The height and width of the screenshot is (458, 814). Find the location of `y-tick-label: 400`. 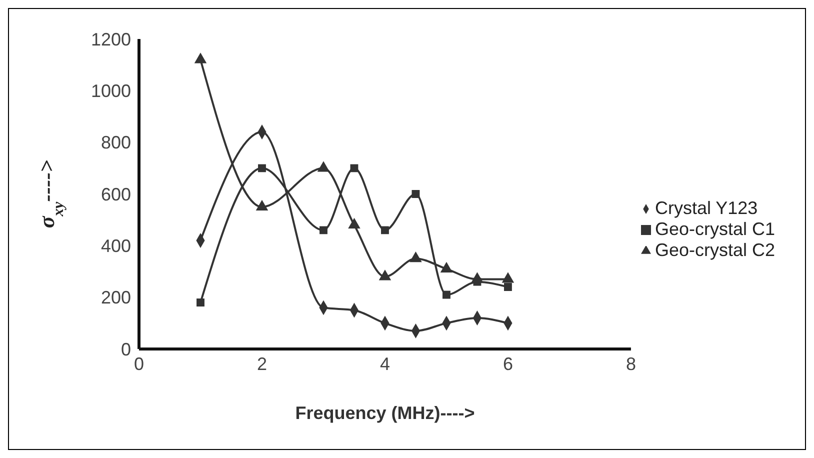

y-tick-label: 400 is located at coordinates (115, 246).